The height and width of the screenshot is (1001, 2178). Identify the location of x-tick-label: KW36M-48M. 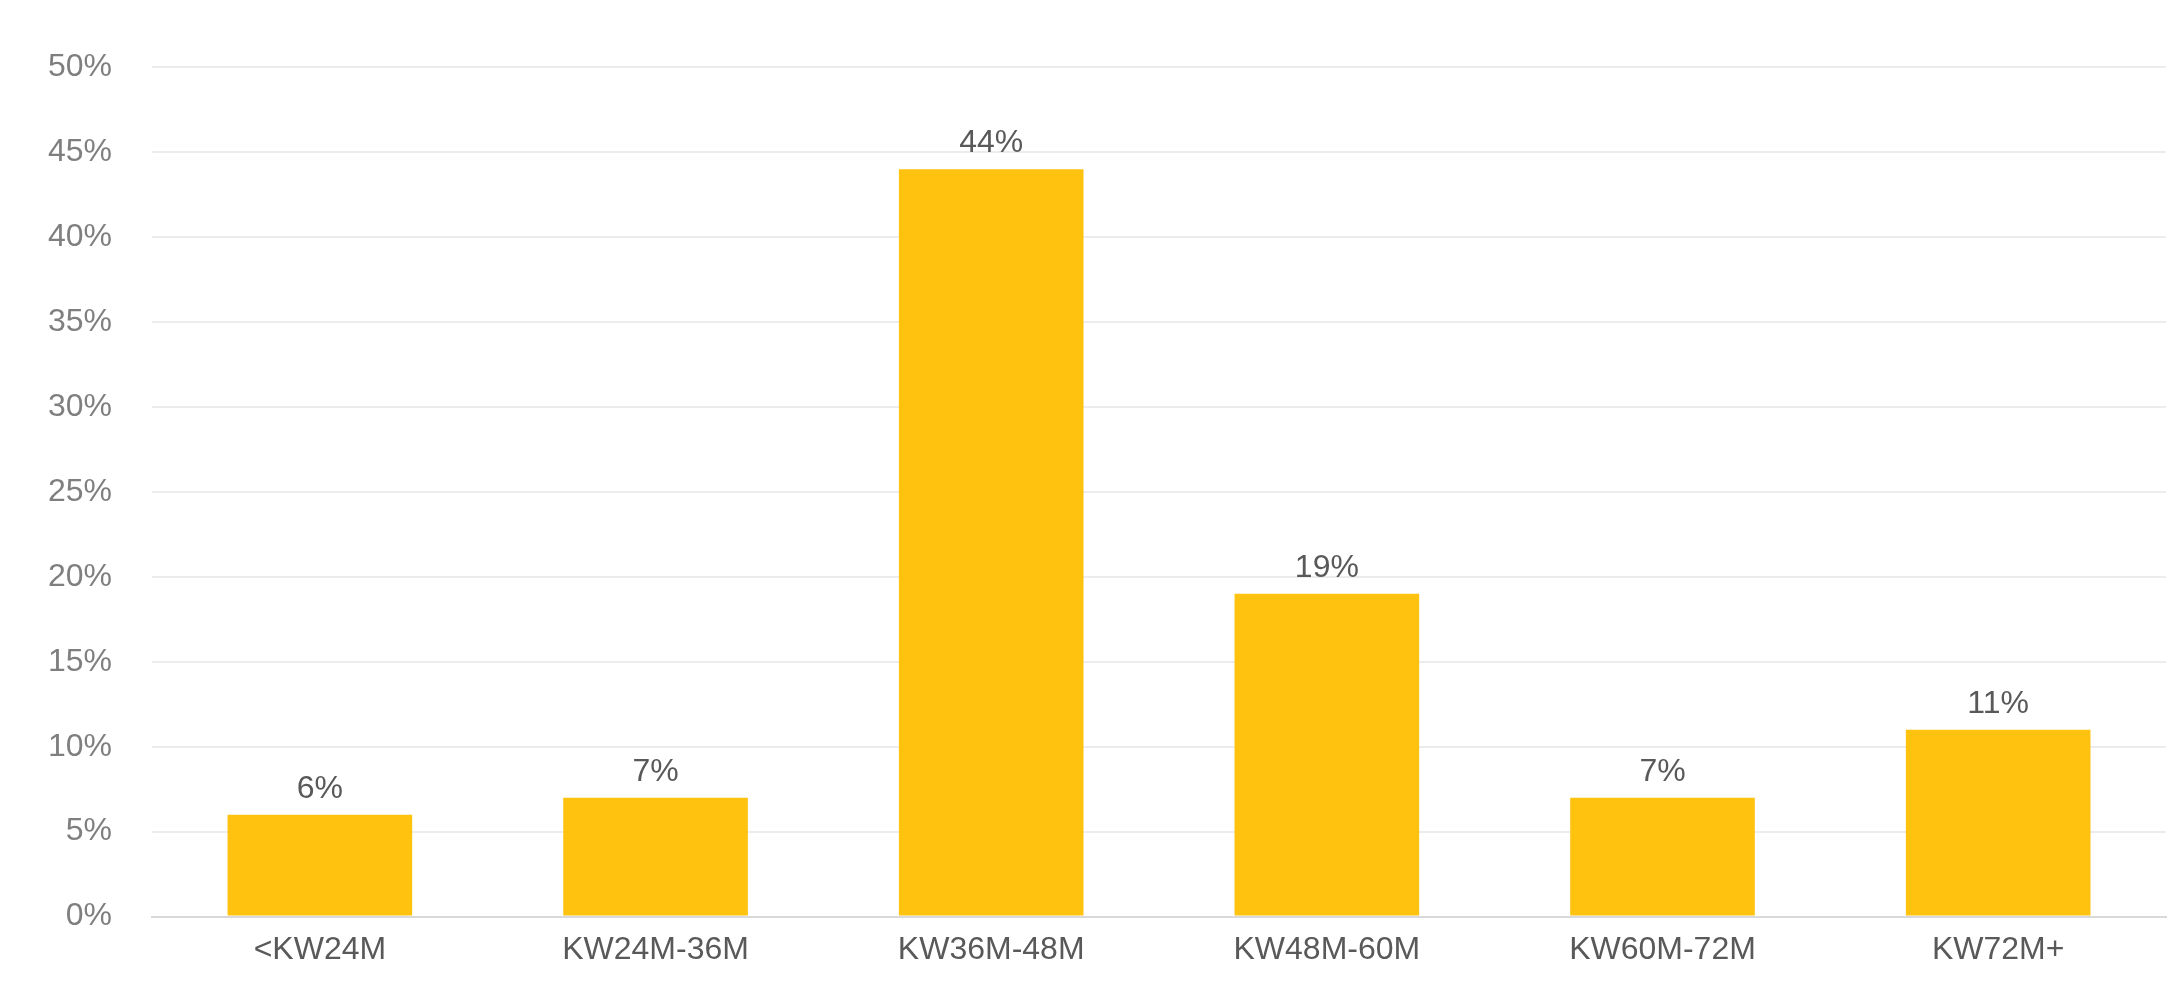
(991, 947).